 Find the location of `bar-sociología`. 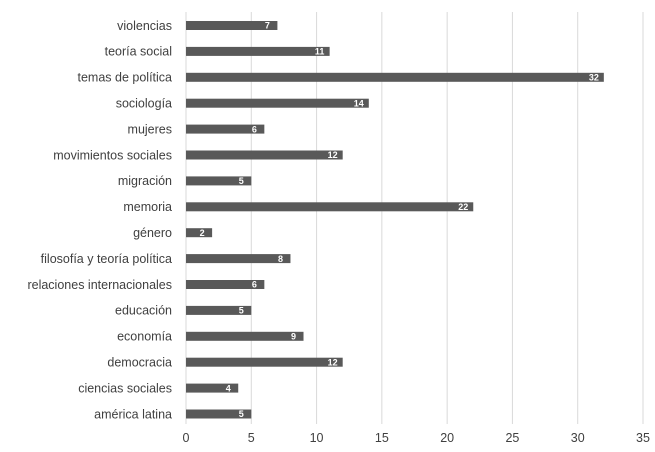

bar-sociología is located at coordinates (277, 103).